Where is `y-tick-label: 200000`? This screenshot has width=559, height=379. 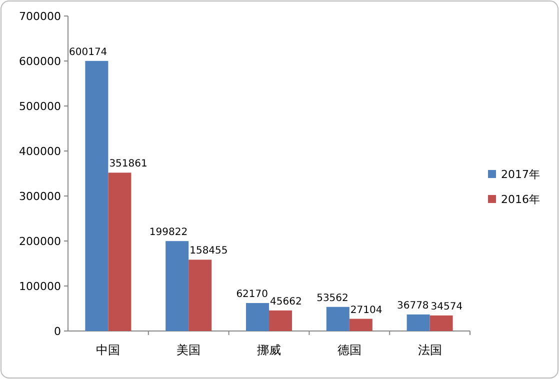
y-tick-label: 200000 is located at coordinates (40, 241).